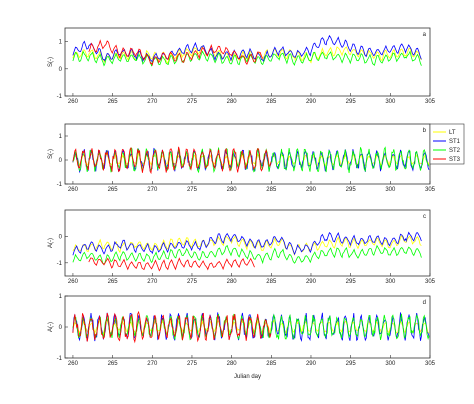 The height and width of the screenshot is (404, 474). What do you see at coordinates (61, 161) in the screenshot?
I see `y-tick-label-b-0: 0` at bounding box center [61, 161].